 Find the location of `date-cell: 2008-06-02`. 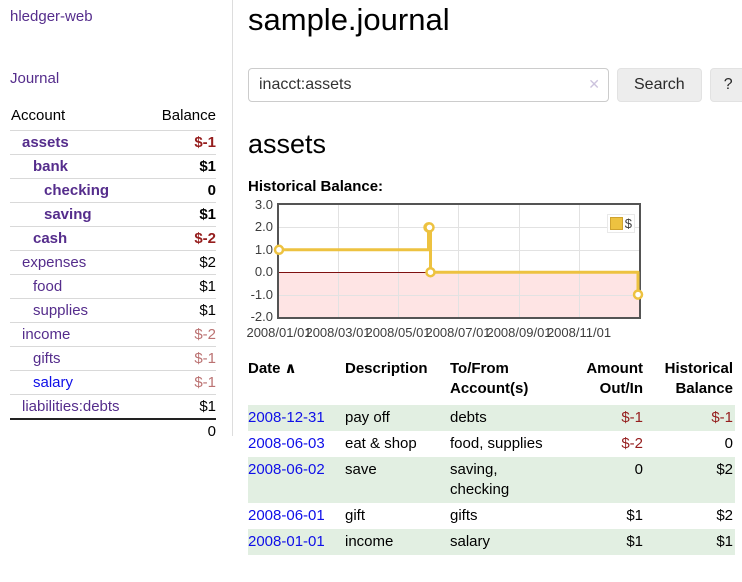

date-cell: 2008-06-02 is located at coordinates (296, 480).